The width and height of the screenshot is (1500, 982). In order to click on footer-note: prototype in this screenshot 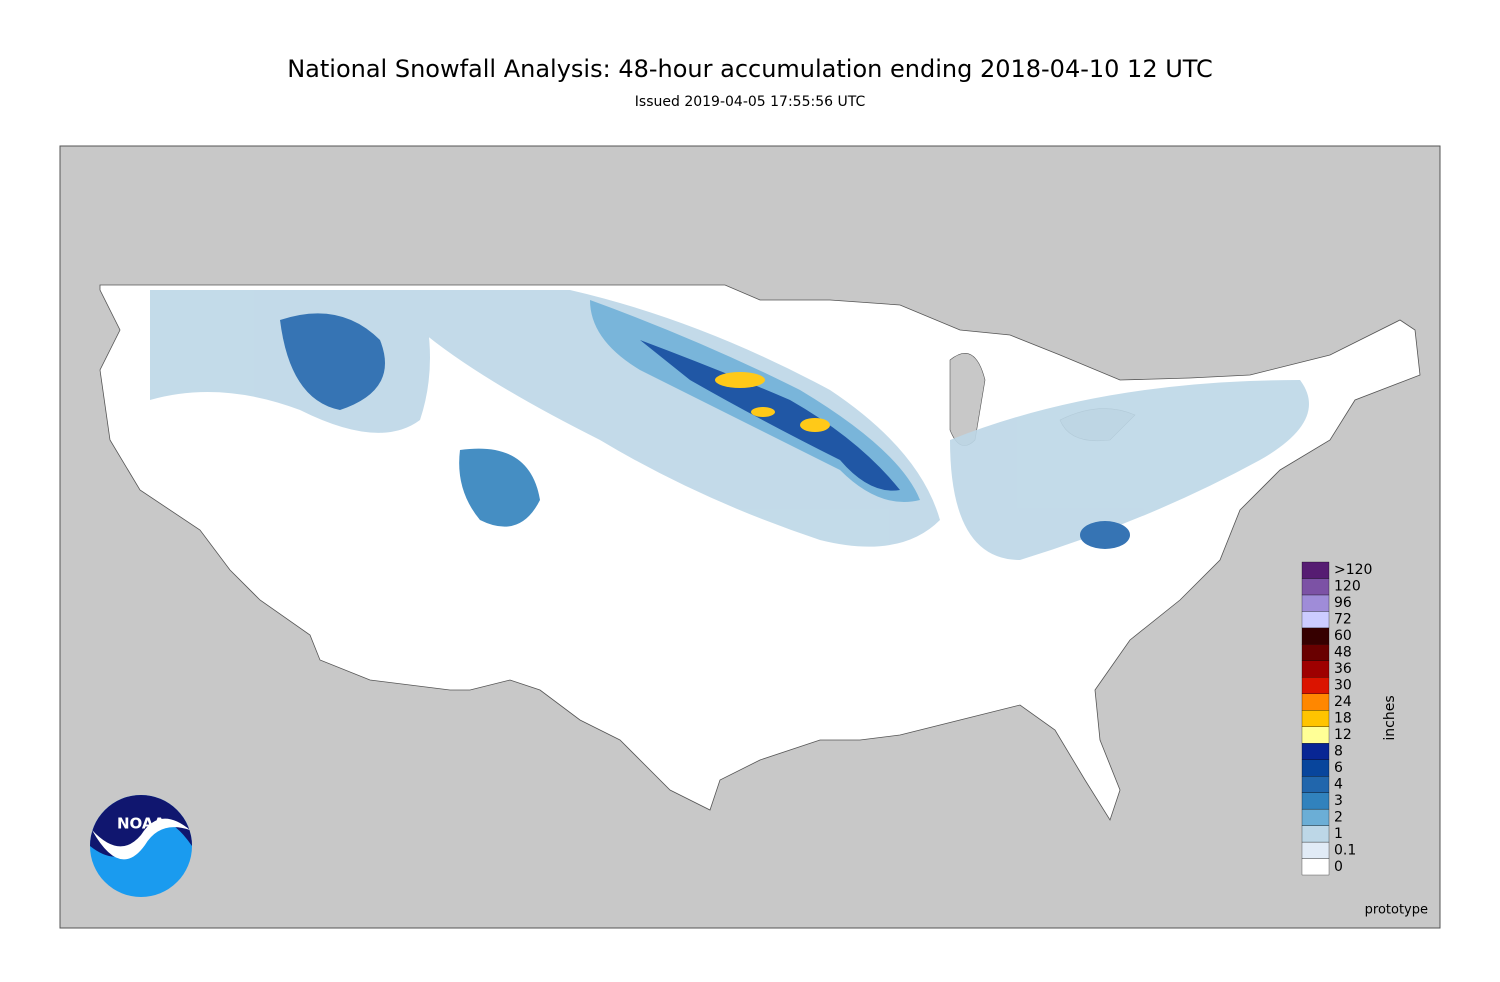, I will do `click(1396, 910)`.